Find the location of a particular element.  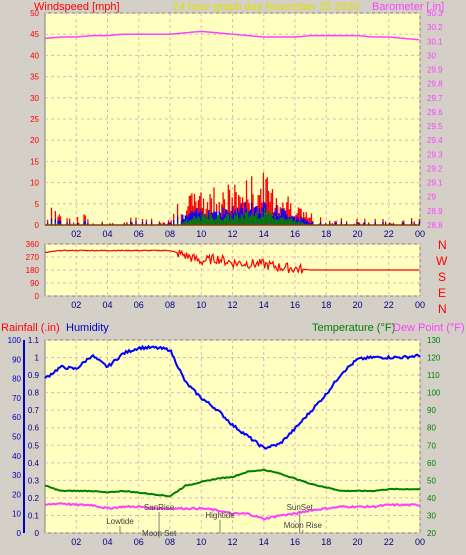

barometer-label: Barometer [.in] is located at coordinates (408, 7).